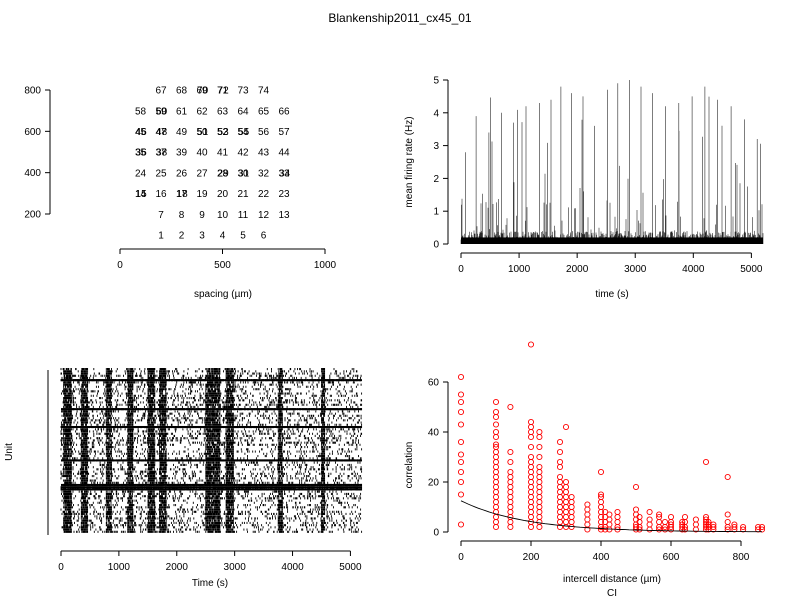 The width and height of the screenshot is (800, 600). I want to click on electrode-label: 51, so click(203, 132).